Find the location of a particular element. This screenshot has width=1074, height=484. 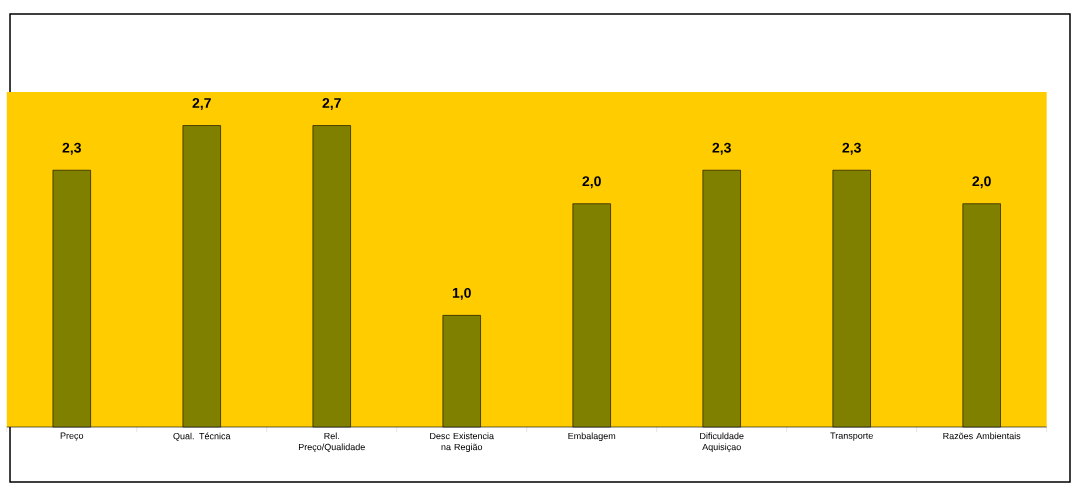

x-tick-label: Transporte is located at coordinates (851, 436).